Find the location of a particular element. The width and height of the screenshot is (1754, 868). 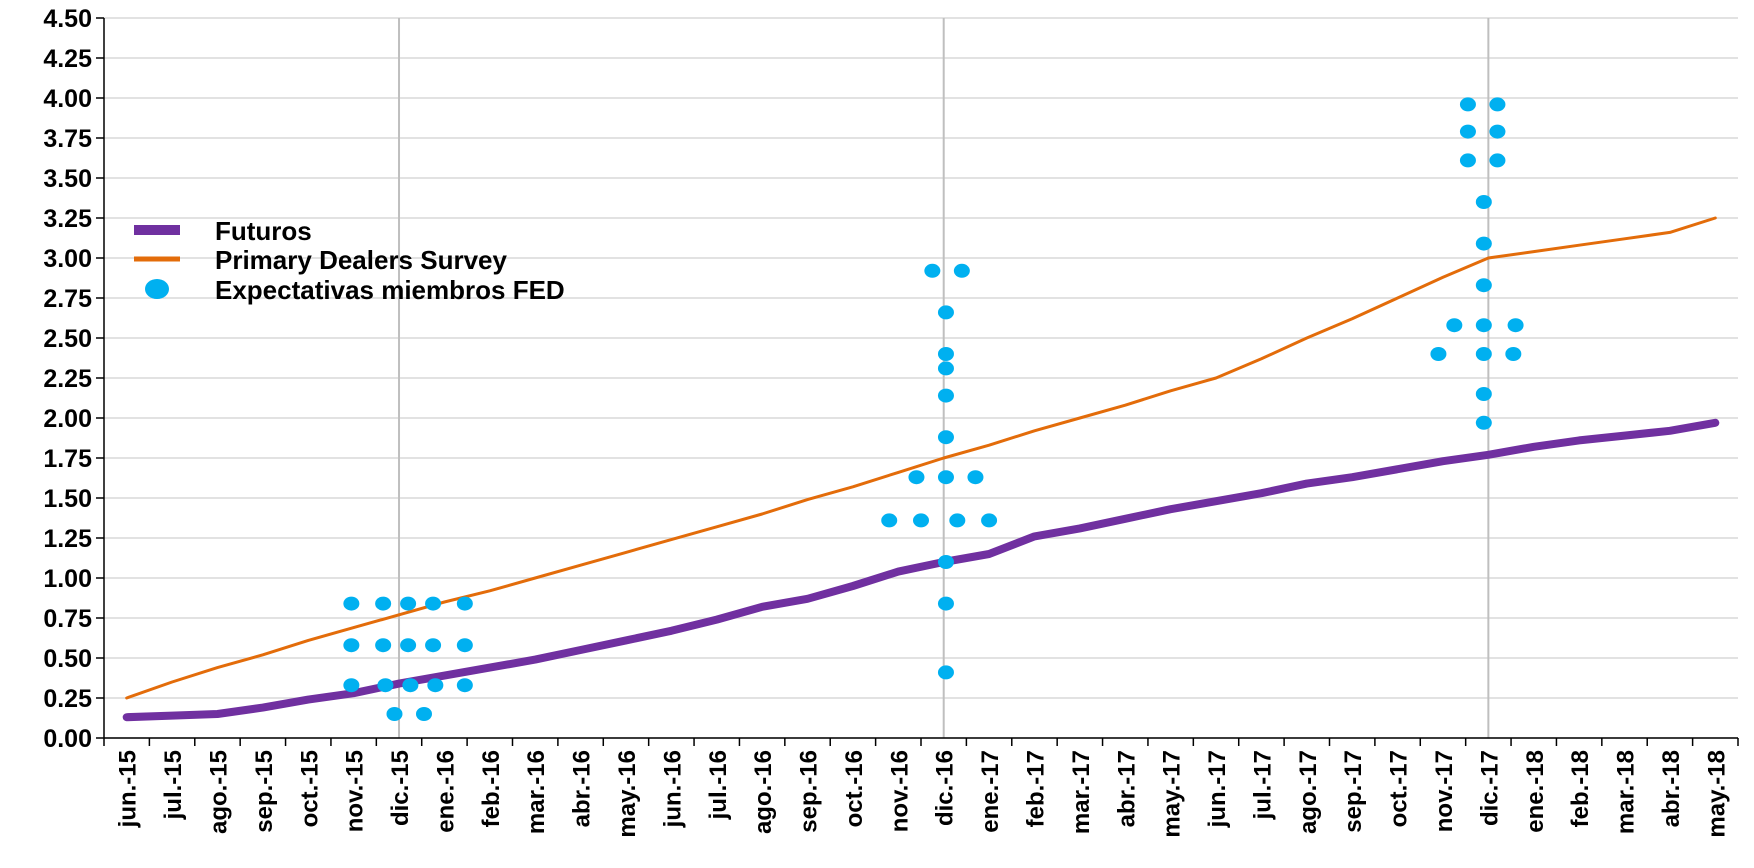

x-tick-label: mar.-18 is located at coordinates (1626, 792).